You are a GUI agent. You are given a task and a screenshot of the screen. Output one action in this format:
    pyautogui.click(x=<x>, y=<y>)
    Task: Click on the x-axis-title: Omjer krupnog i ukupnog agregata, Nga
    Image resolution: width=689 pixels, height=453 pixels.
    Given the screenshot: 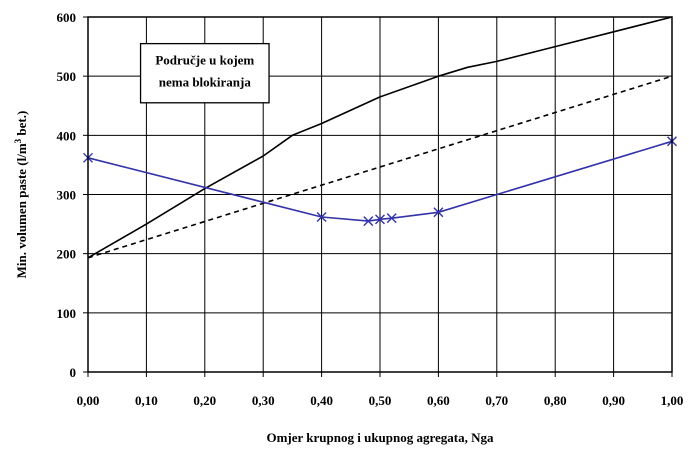 What is the action you would take?
    pyautogui.click(x=380, y=437)
    